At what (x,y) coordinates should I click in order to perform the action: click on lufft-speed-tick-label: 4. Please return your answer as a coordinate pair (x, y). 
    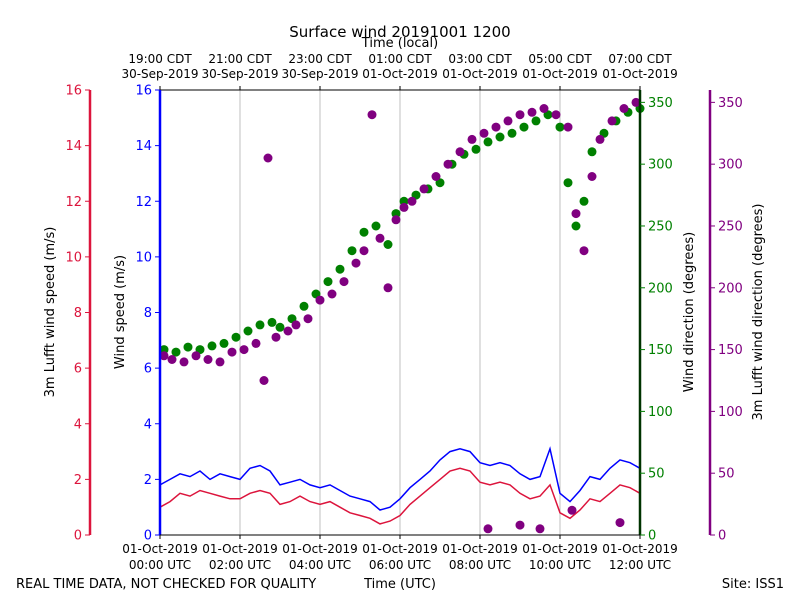
    Looking at the image, I should click on (78, 424).